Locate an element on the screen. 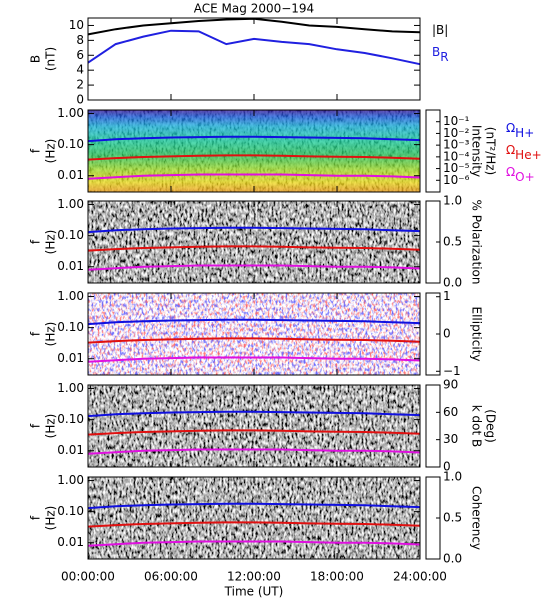  colorbar-tick-label: 10⁻⁵ is located at coordinates (456, 168).